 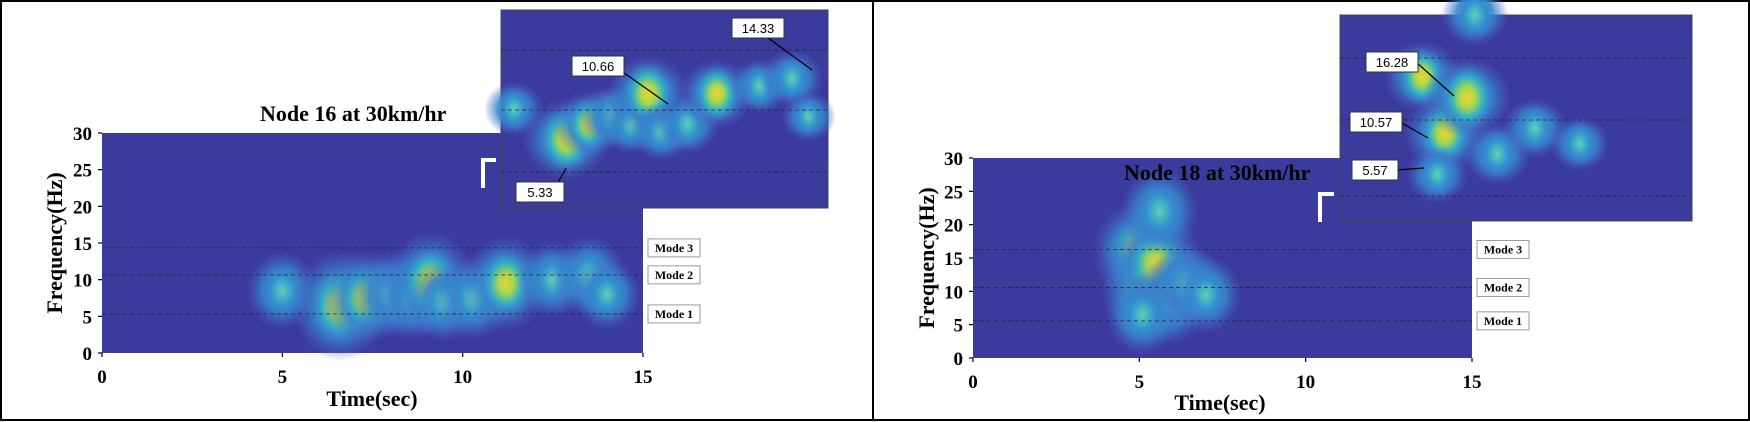 I want to click on y-axis-label-node-18: Frequency(Hz), so click(x=926, y=257).